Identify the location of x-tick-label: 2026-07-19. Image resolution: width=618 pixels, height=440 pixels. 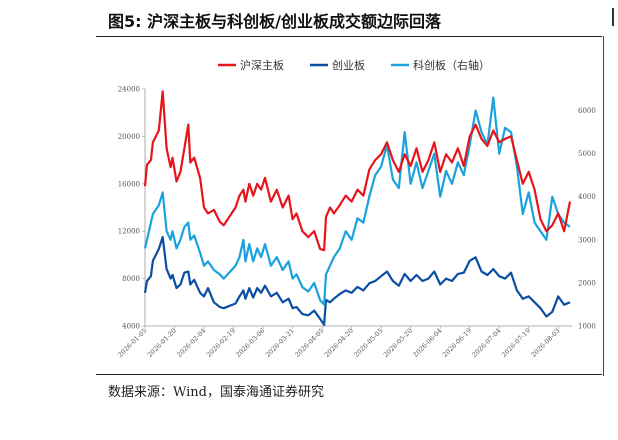
(516, 343).